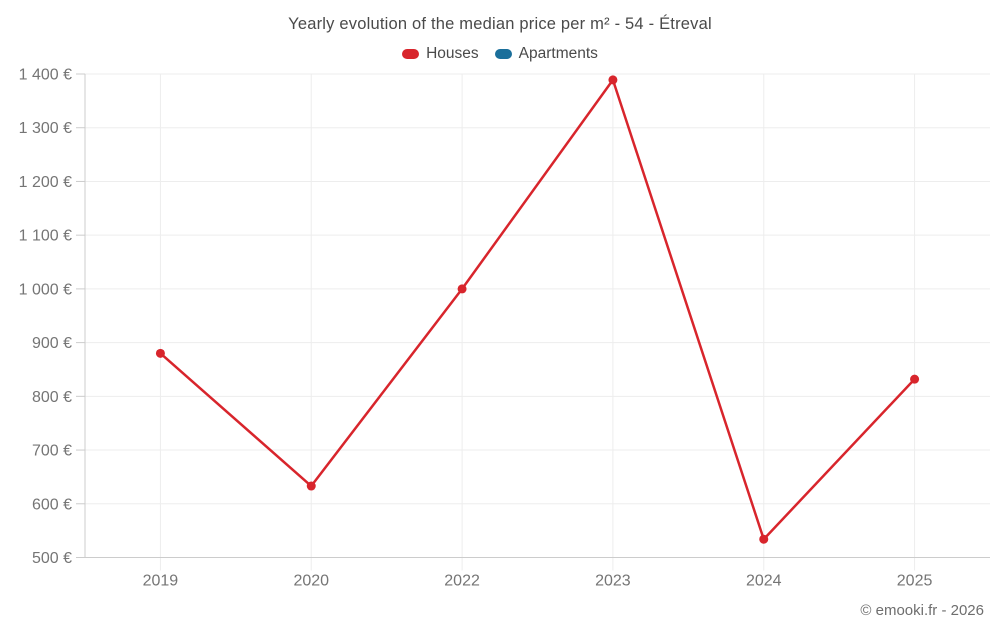 This screenshot has height=625, width=1000. What do you see at coordinates (311, 581) in the screenshot?
I see `x-axis-label: 2020` at bounding box center [311, 581].